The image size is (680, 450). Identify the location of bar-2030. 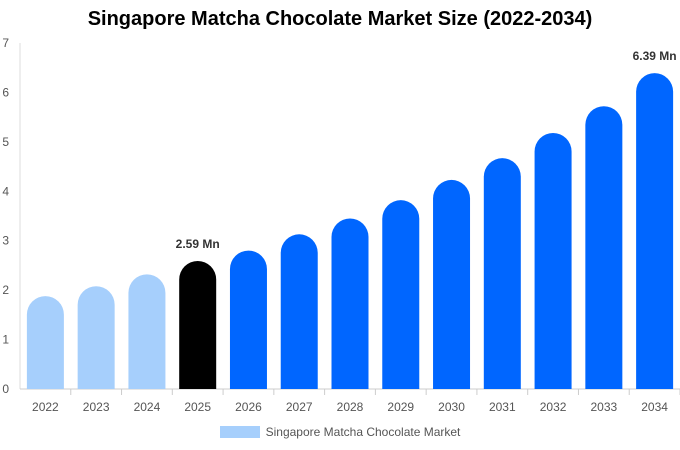
(452, 284).